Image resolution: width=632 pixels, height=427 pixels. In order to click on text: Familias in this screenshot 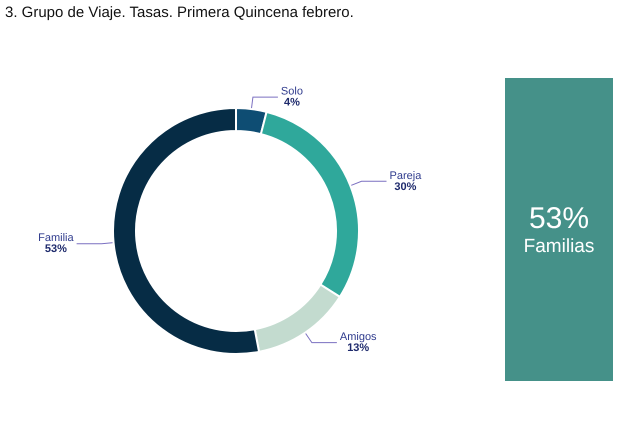, I will do `click(559, 247)`.